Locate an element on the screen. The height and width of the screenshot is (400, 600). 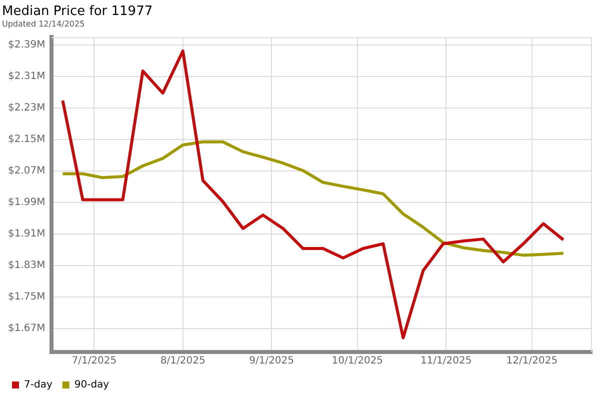
y-tick-label: $2.15M is located at coordinates (27, 140).